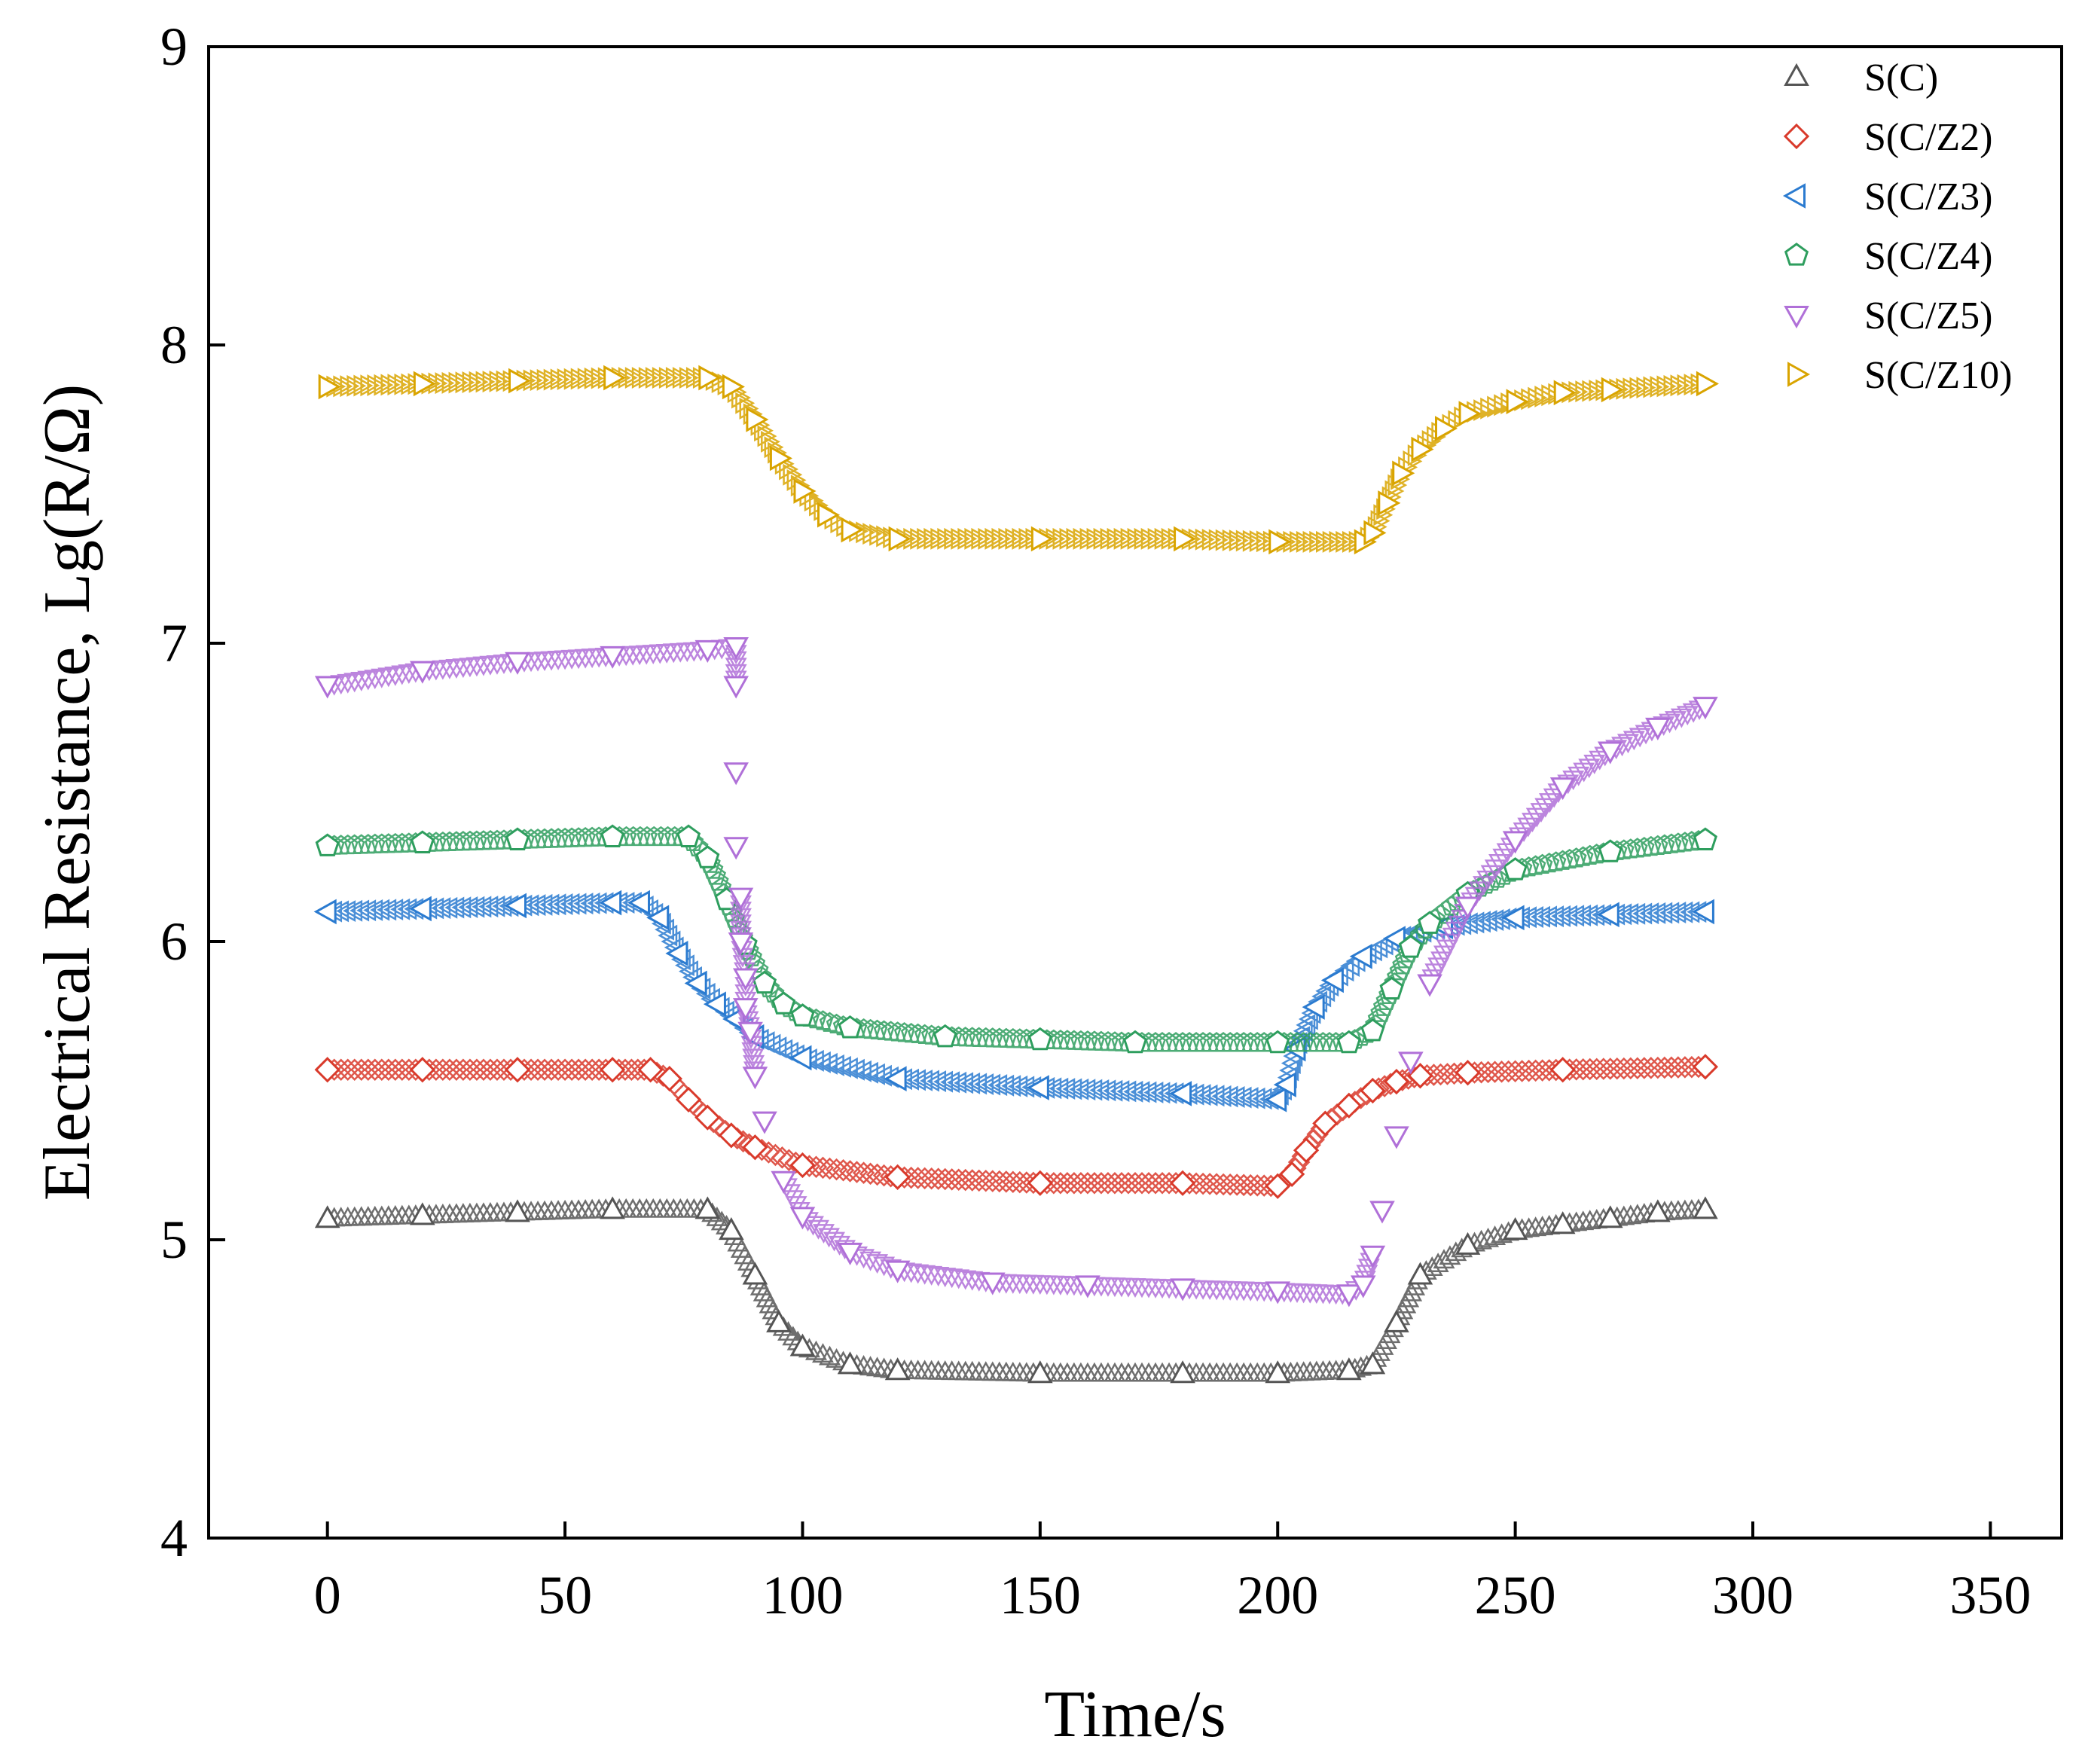 The width and height of the screenshot is (2085, 1764). I want to click on x-axis: 0 50 100 150 200 250 300 350, so click(1172, 1573).